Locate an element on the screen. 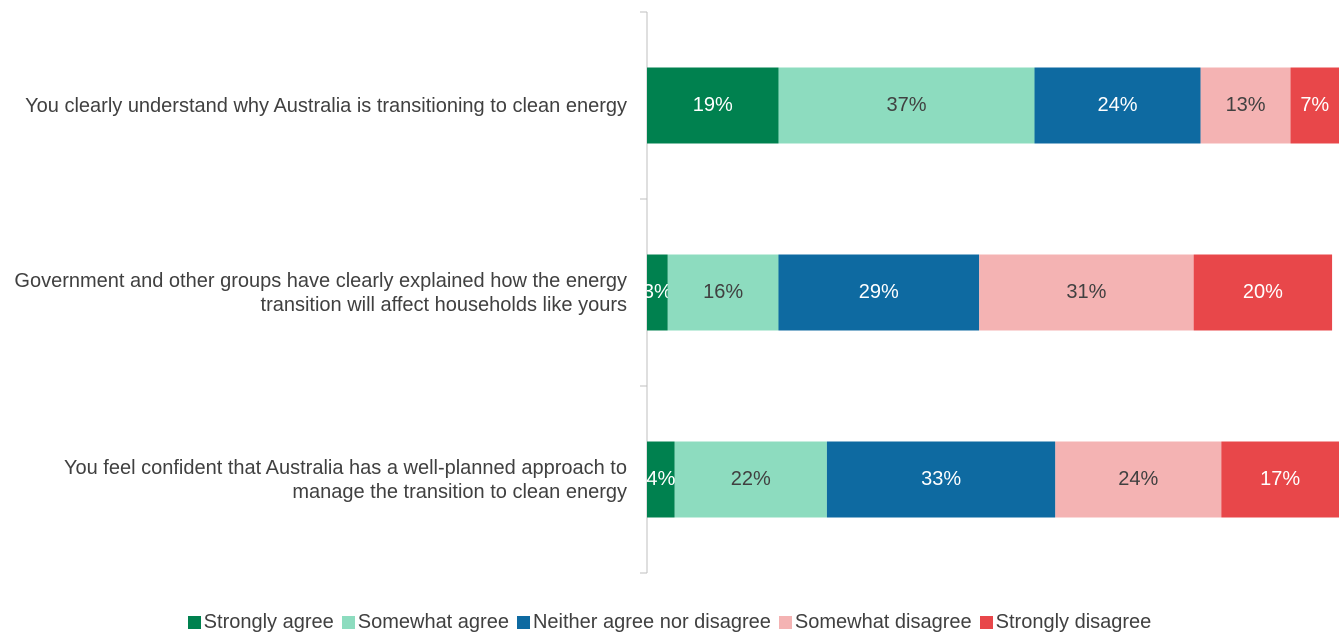  value-label: 17% is located at coordinates (1280, 479).